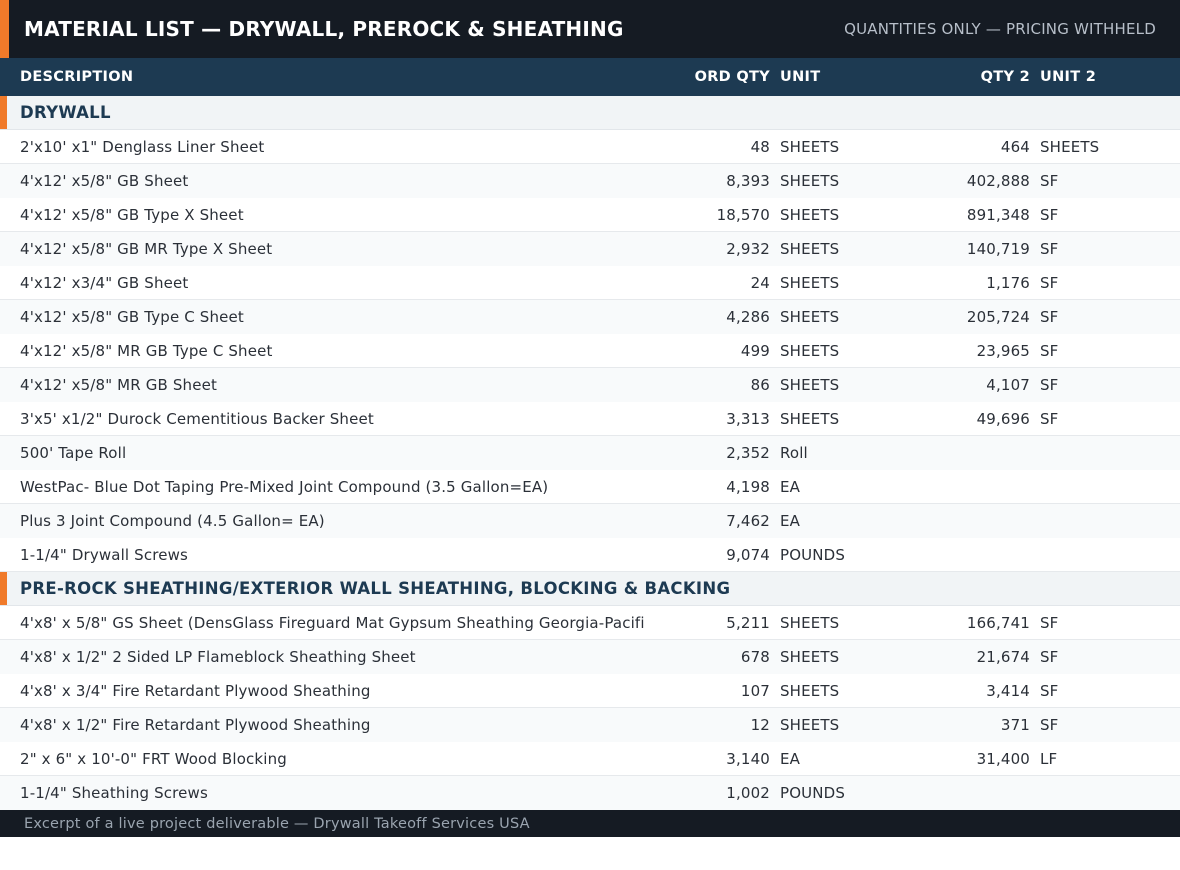  What do you see at coordinates (748, 418) in the screenshot?
I see `cell-ord-qty: 3,313` at bounding box center [748, 418].